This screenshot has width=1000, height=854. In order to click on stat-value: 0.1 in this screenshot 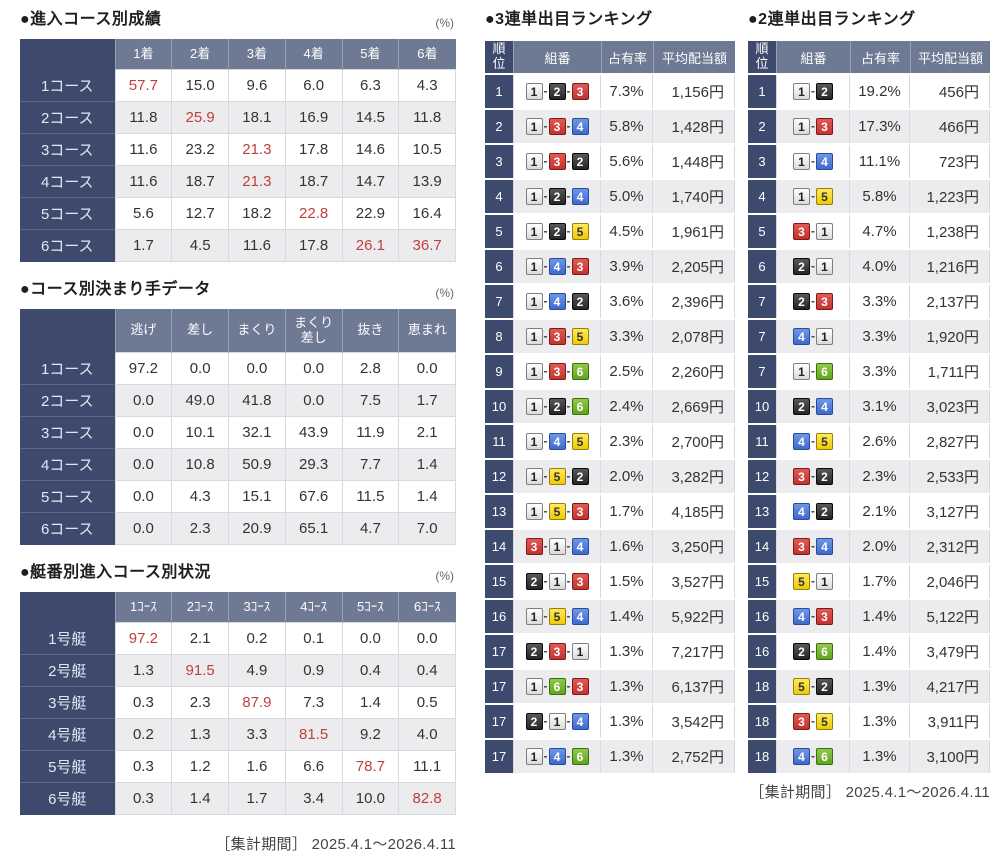, I will do `click(313, 638)`.